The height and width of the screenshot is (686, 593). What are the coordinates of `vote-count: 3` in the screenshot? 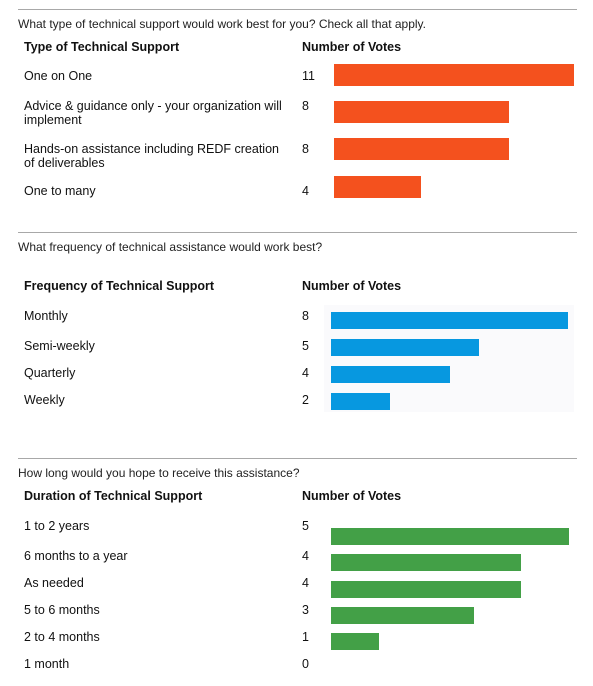 It's located at (305, 610).